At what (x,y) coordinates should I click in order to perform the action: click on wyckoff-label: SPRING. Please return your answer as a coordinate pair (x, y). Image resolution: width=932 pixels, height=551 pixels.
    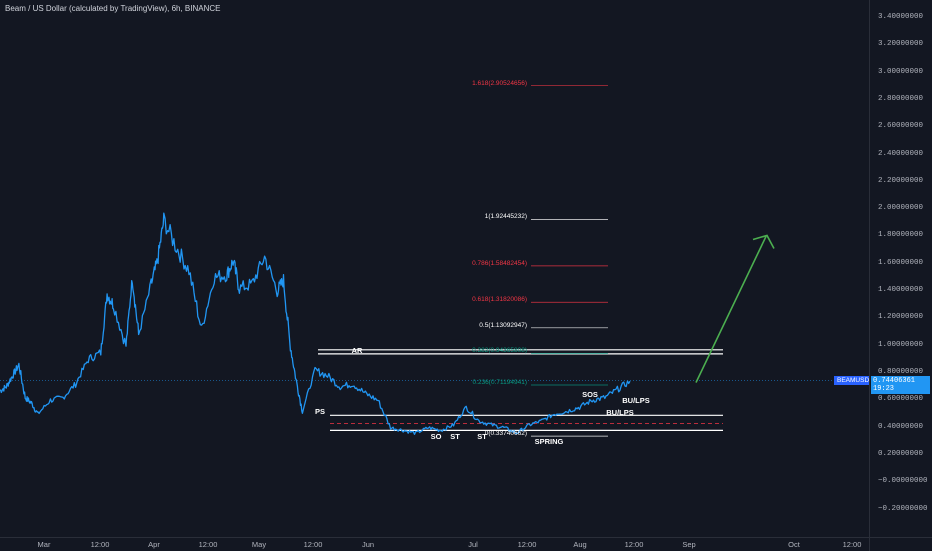
    Looking at the image, I should click on (549, 441).